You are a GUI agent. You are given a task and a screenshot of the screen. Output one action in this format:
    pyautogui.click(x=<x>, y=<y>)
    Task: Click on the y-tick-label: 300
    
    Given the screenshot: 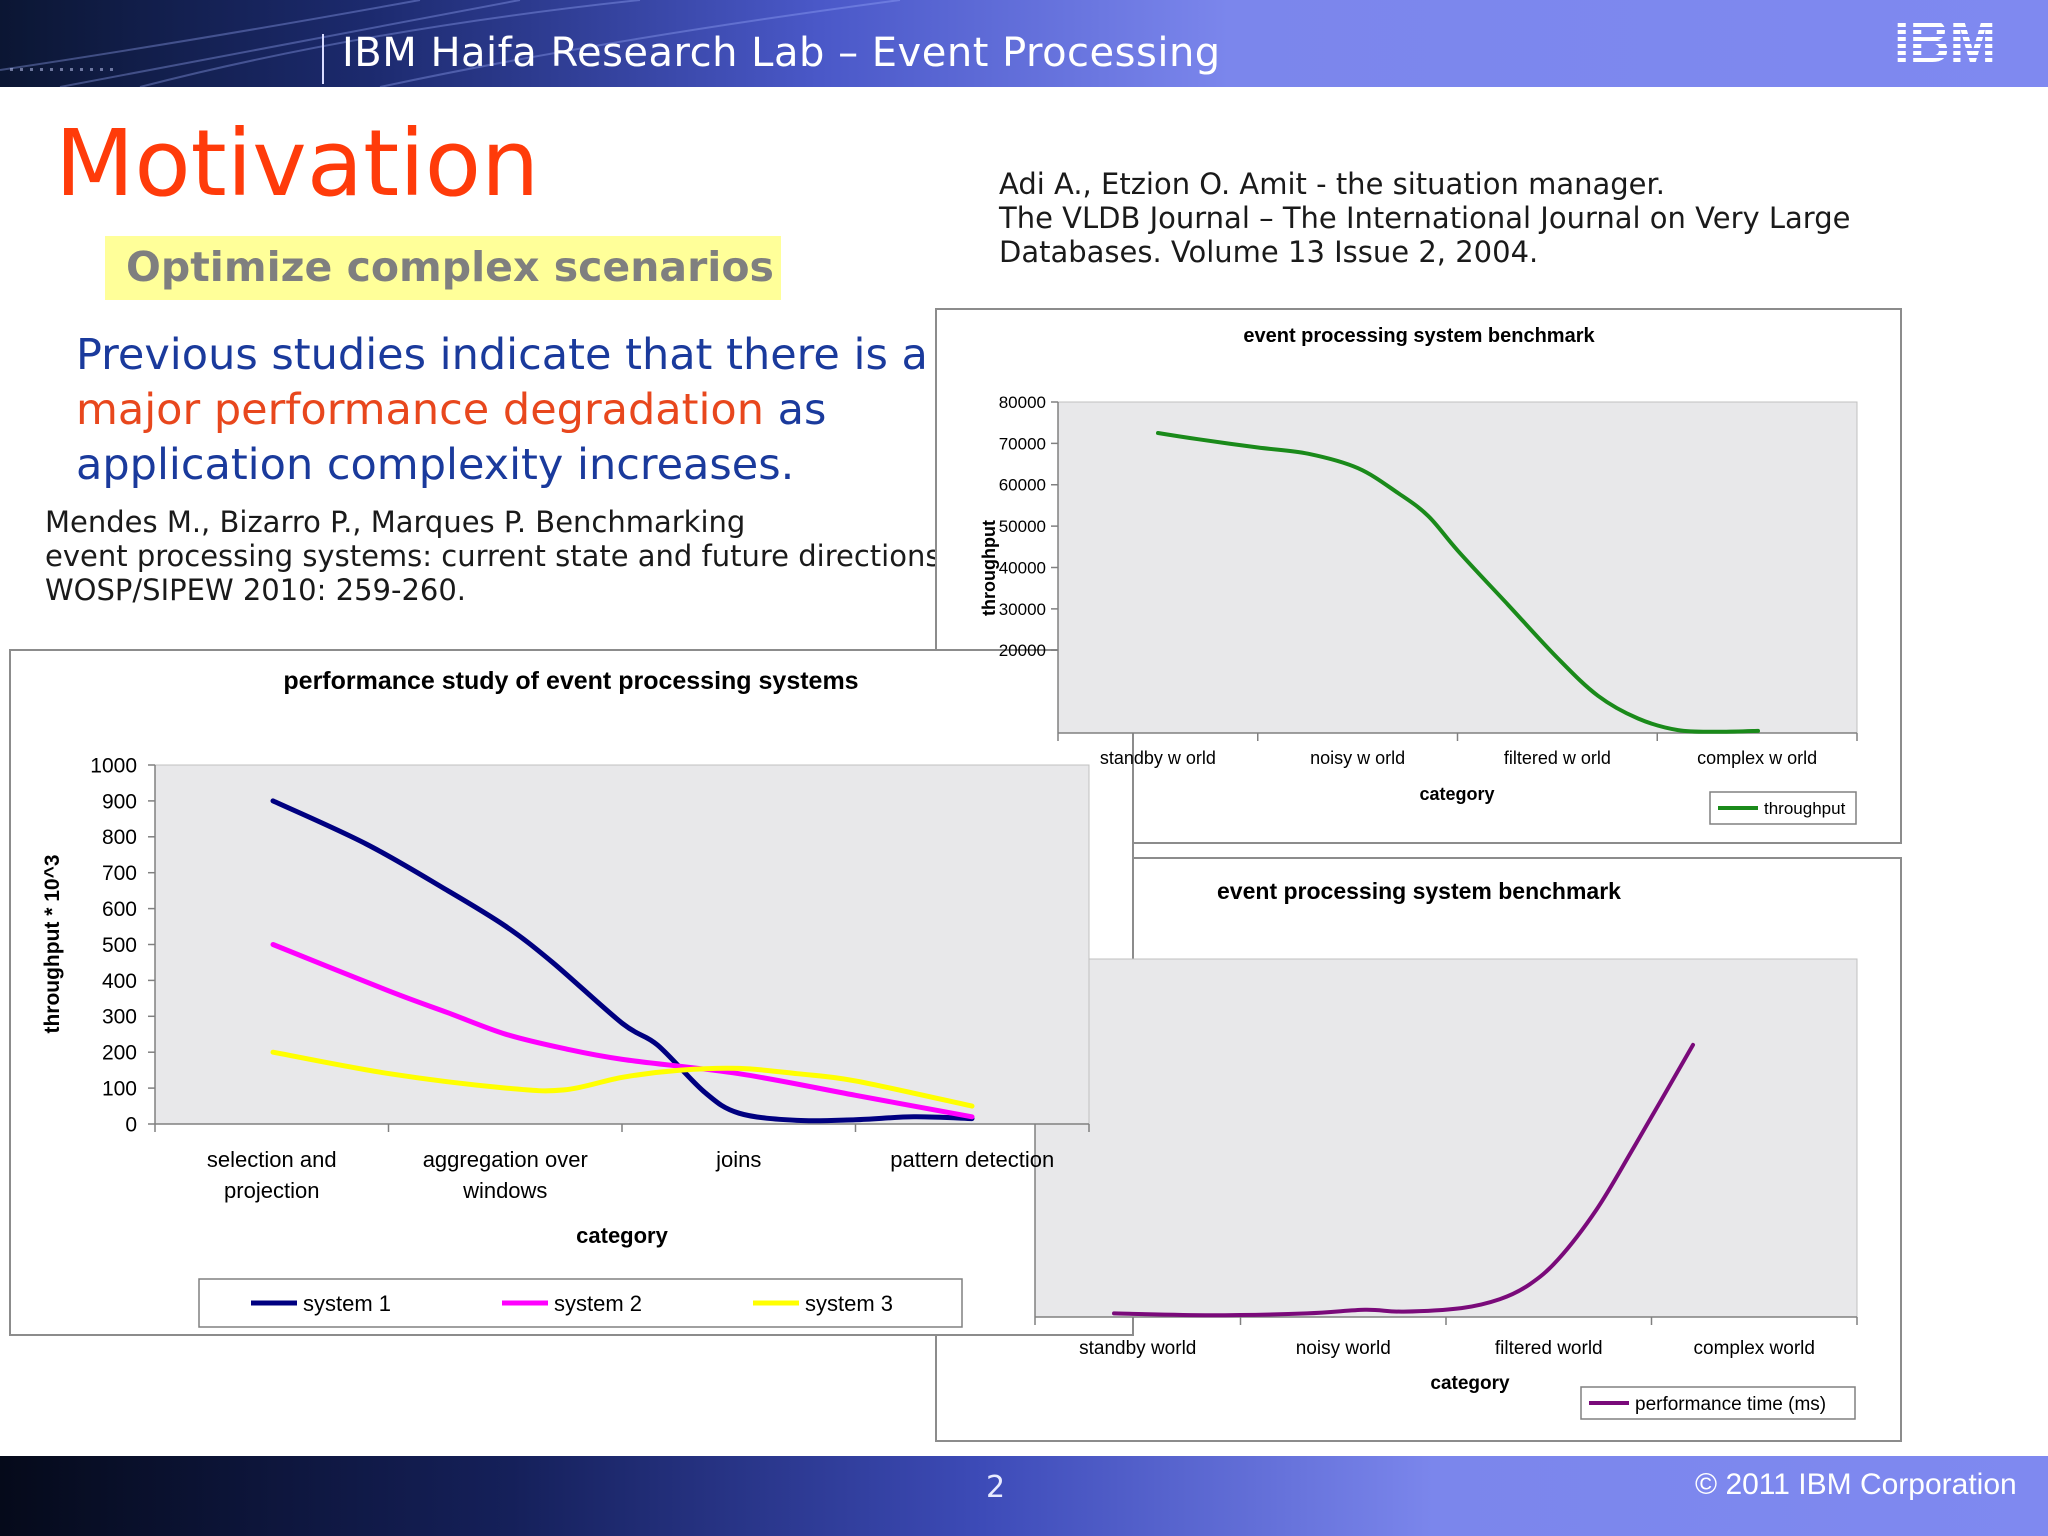 What is the action you would take?
    pyautogui.click(x=119, y=1017)
    